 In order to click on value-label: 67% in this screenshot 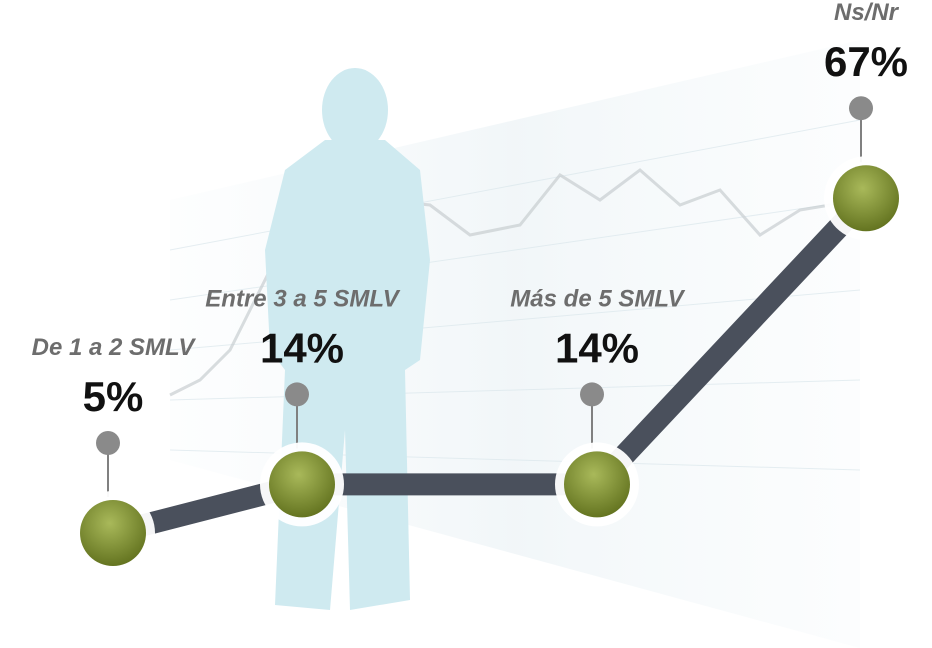, I will do `click(866, 61)`.